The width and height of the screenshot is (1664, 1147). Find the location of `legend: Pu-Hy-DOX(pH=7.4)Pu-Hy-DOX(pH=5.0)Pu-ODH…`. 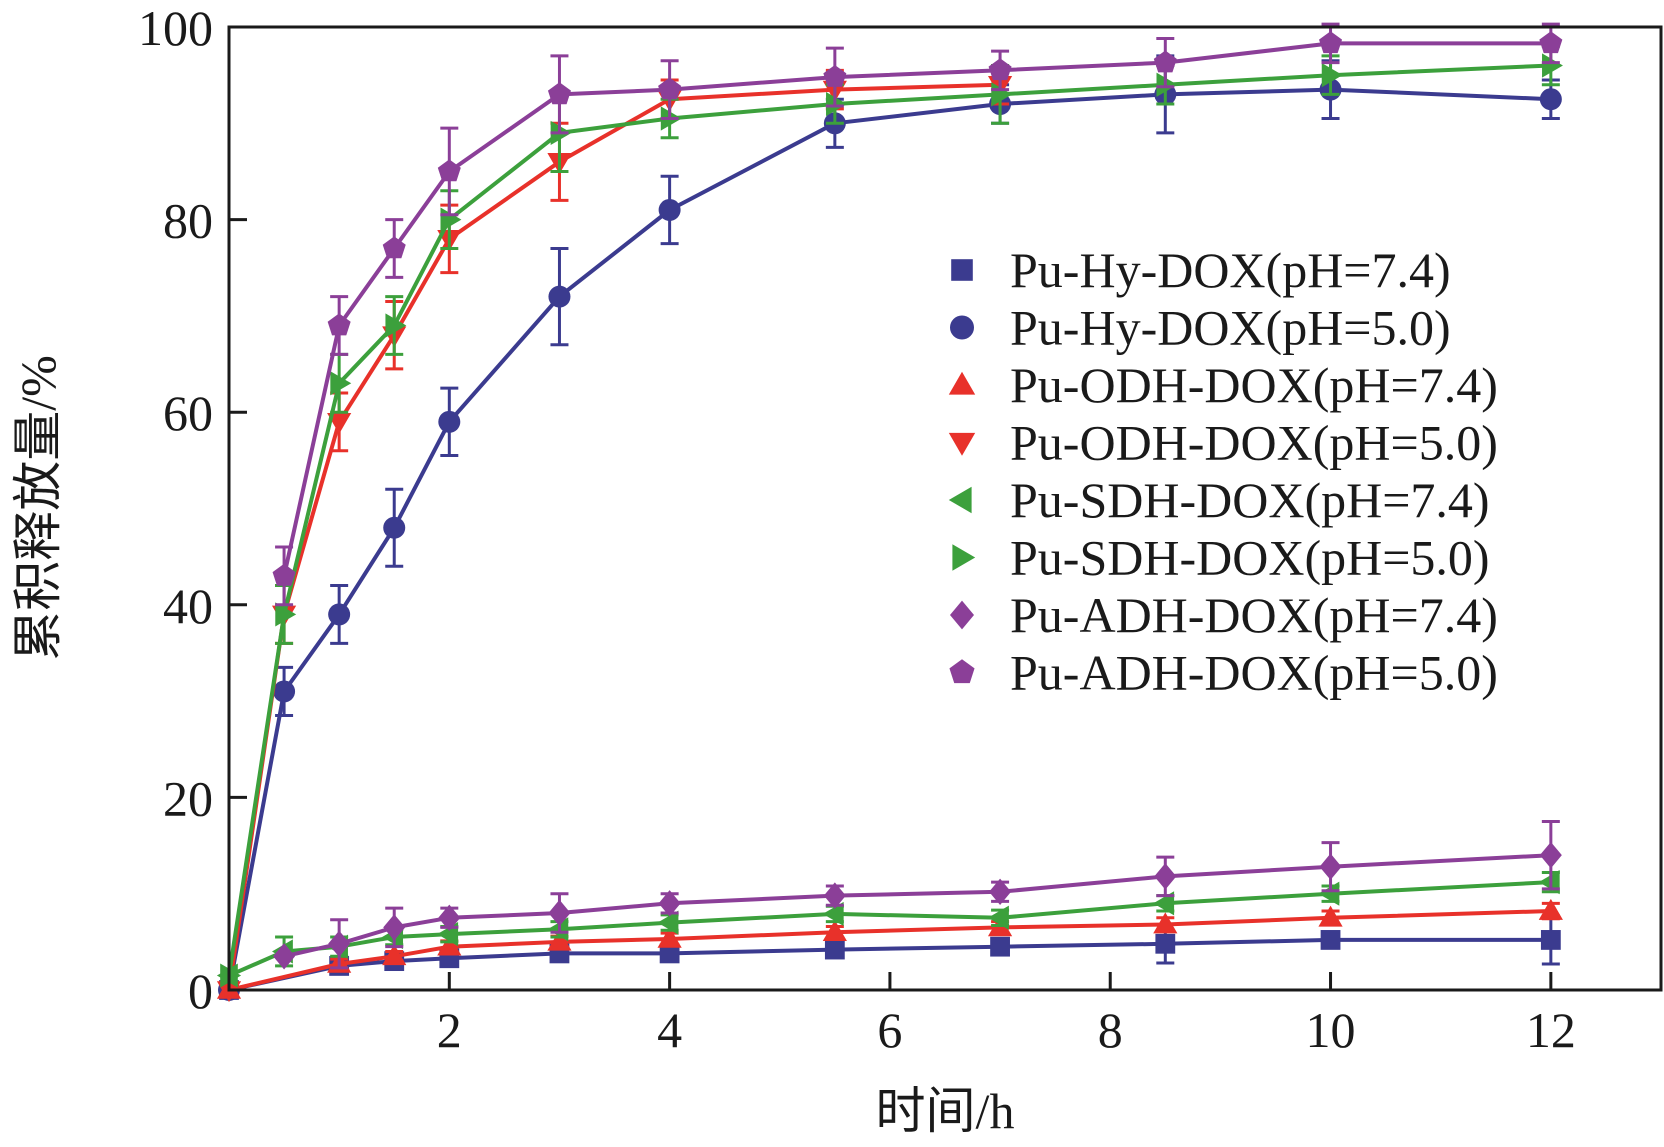

legend: Pu-Hy-DOX(pH=7.4)Pu-Hy-DOX(pH=5.0)Pu-ODH… is located at coordinates (1223, 471).